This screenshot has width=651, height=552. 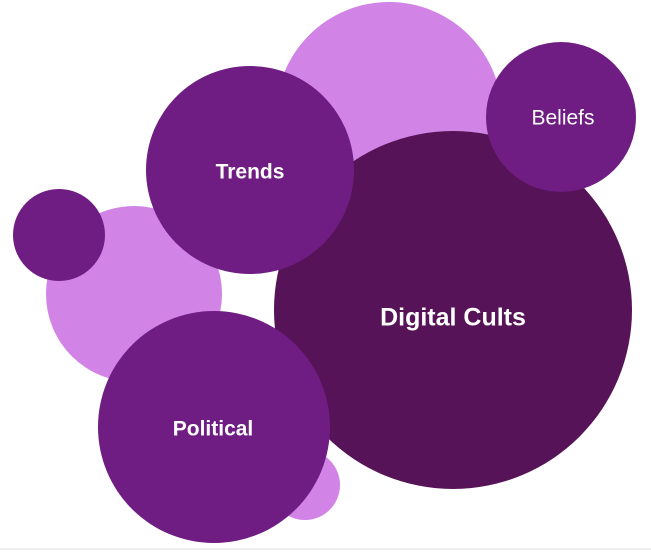 I want to click on bubble-beliefs, so click(x=561, y=117).